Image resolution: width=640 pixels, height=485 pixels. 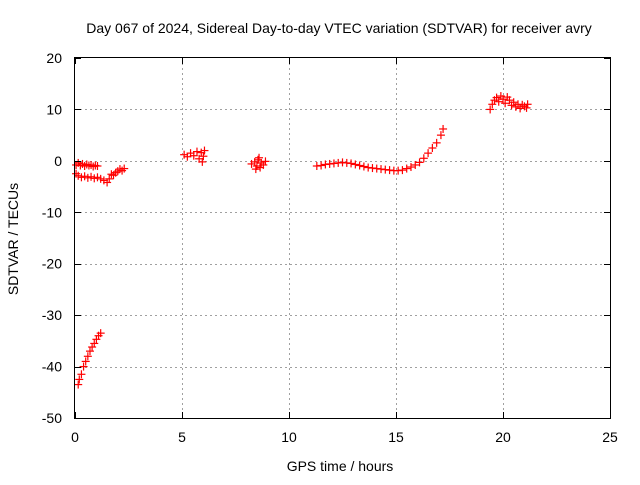 What do you see at coordinates (182, 437) in the screenshot?
I see `x-tick-label: 5` at bounding box center [182, 437].